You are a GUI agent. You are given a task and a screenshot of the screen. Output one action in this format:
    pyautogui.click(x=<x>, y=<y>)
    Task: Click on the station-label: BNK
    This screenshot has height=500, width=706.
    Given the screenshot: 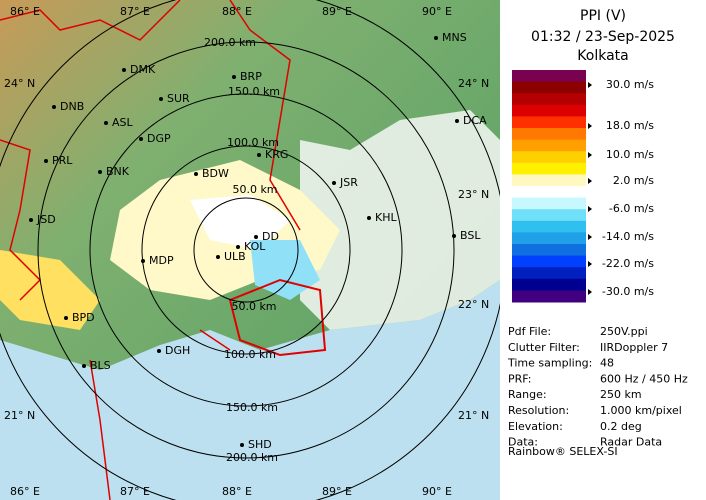 What is the action you would take?
    pyautogui.click(x=118, y=171)
    